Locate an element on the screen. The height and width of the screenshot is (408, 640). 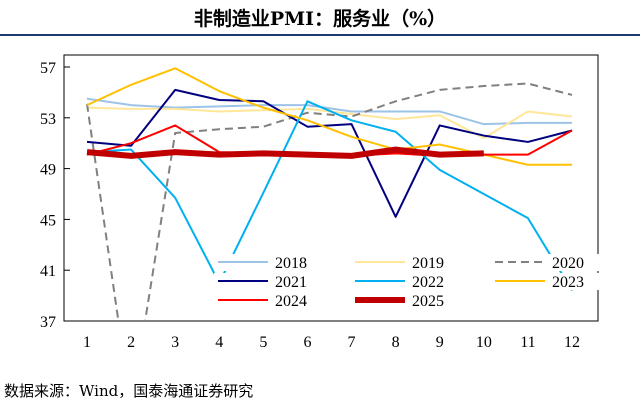
x-tick-label: 11 is located at coordinates (527, 342).